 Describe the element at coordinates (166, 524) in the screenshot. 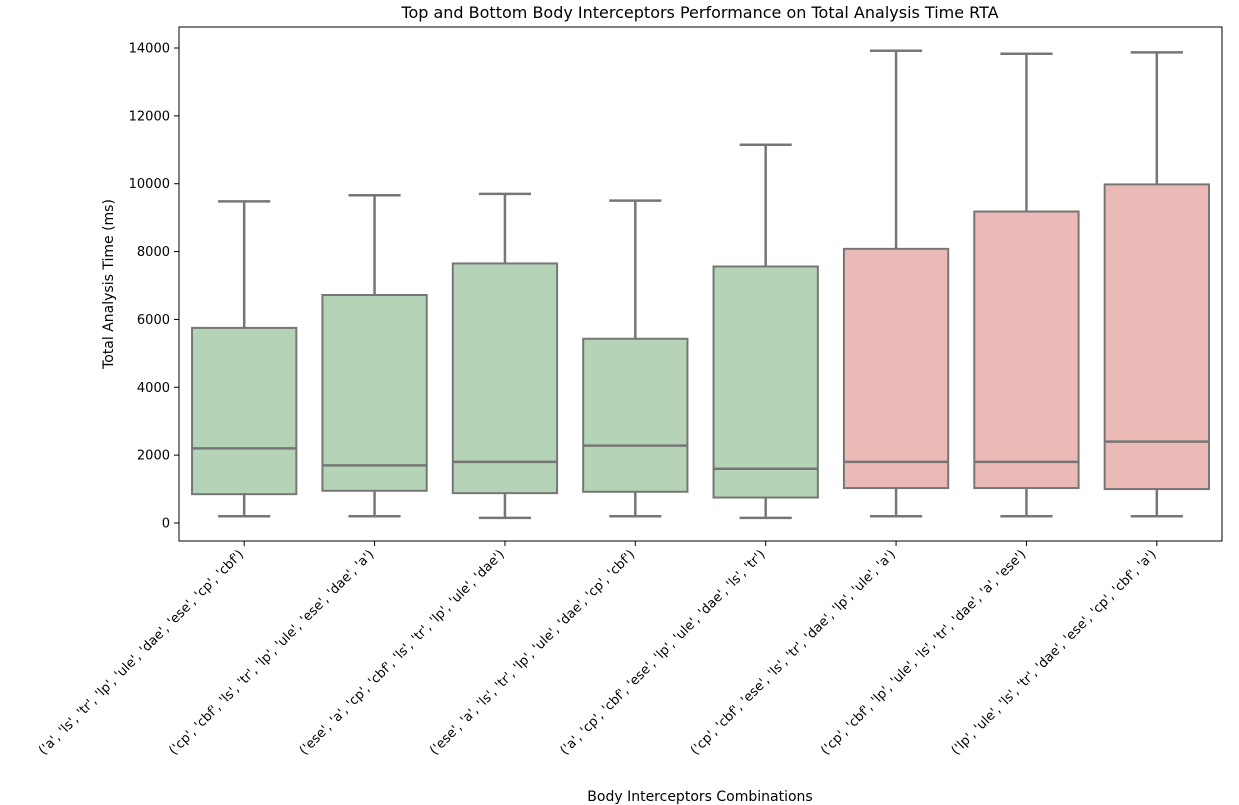

I see `y-tick-label: 0` at that location.